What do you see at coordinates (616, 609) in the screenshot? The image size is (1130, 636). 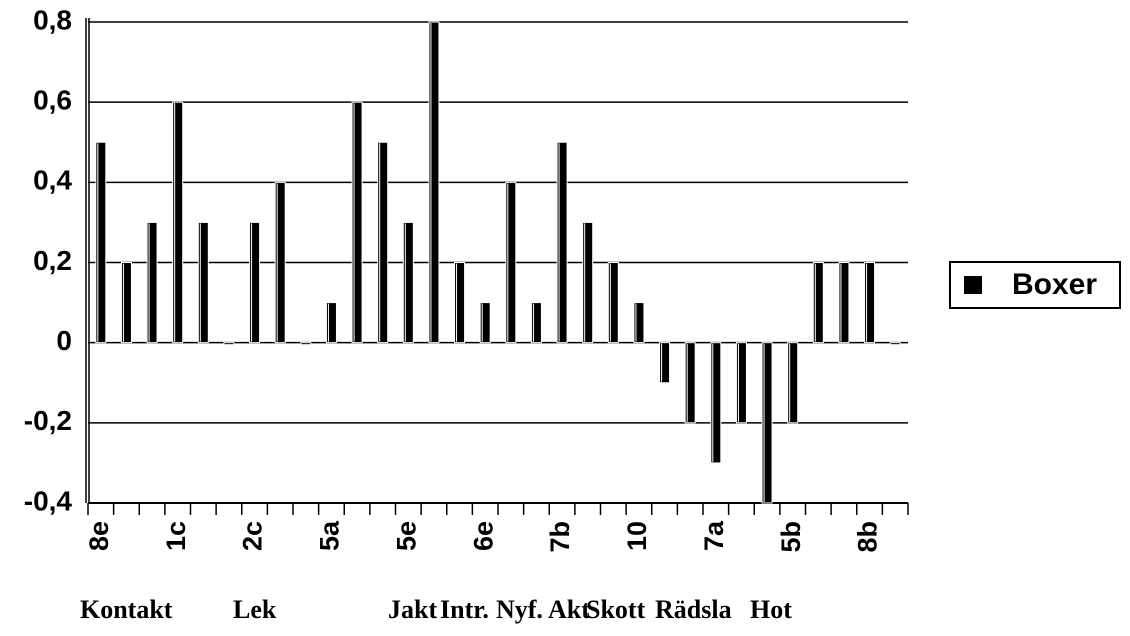 I see `group-label: Skott` at bounding box center [616, 609].